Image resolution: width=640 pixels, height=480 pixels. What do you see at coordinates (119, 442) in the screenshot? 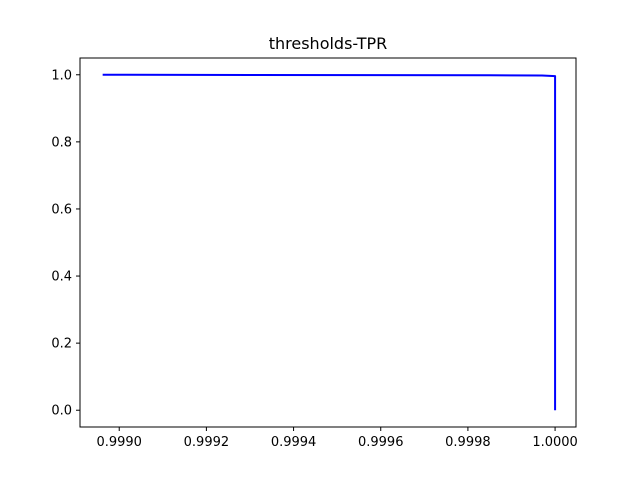
I see `x-tick-label: 0.9990` at bounding box center [119, 442].